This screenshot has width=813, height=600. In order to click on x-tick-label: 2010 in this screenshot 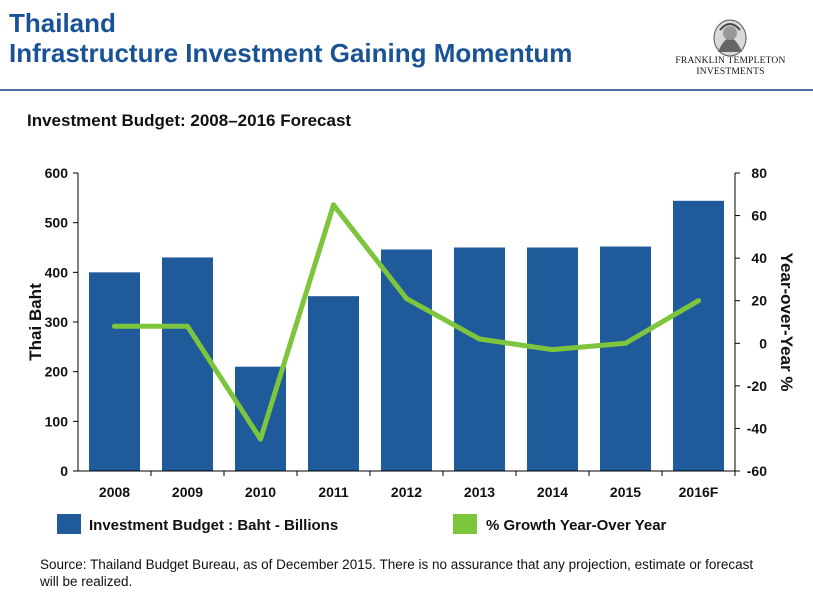, I will do `click(260, 492)`.